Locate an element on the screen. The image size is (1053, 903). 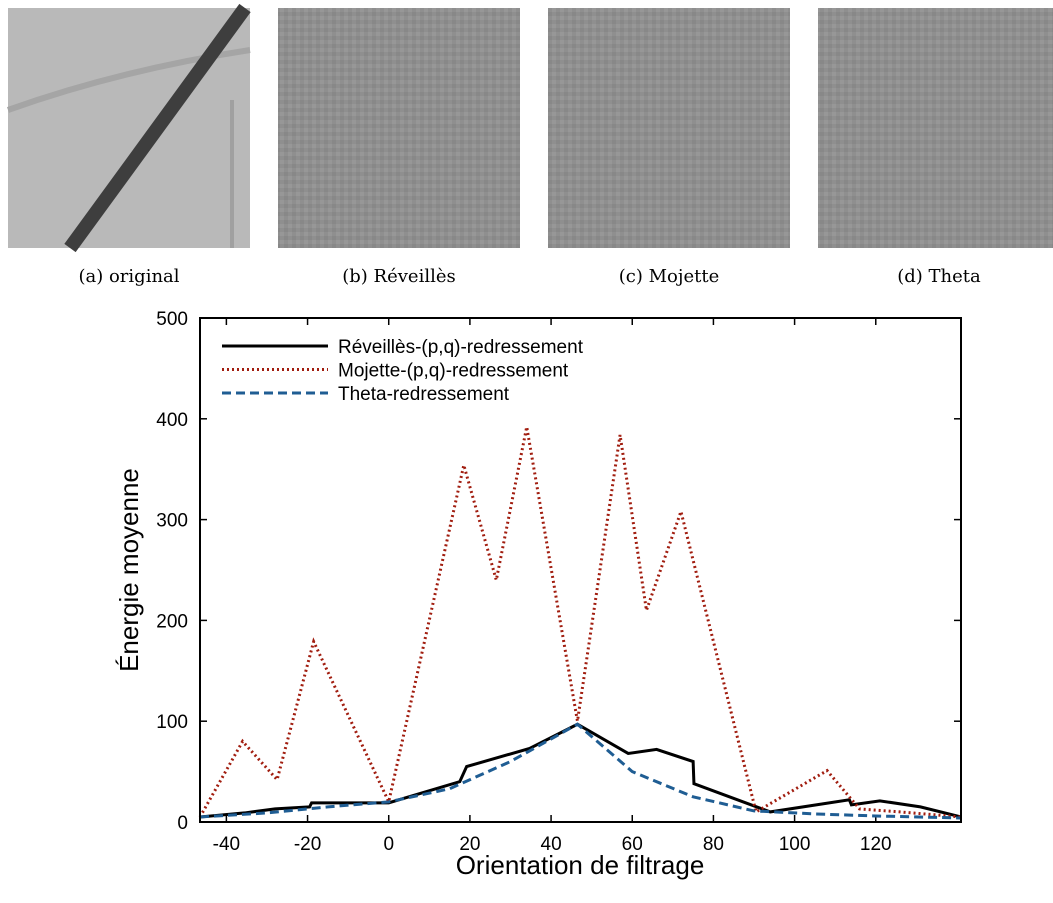
x-tick-label: -20 is located at coordinates (307, 844).